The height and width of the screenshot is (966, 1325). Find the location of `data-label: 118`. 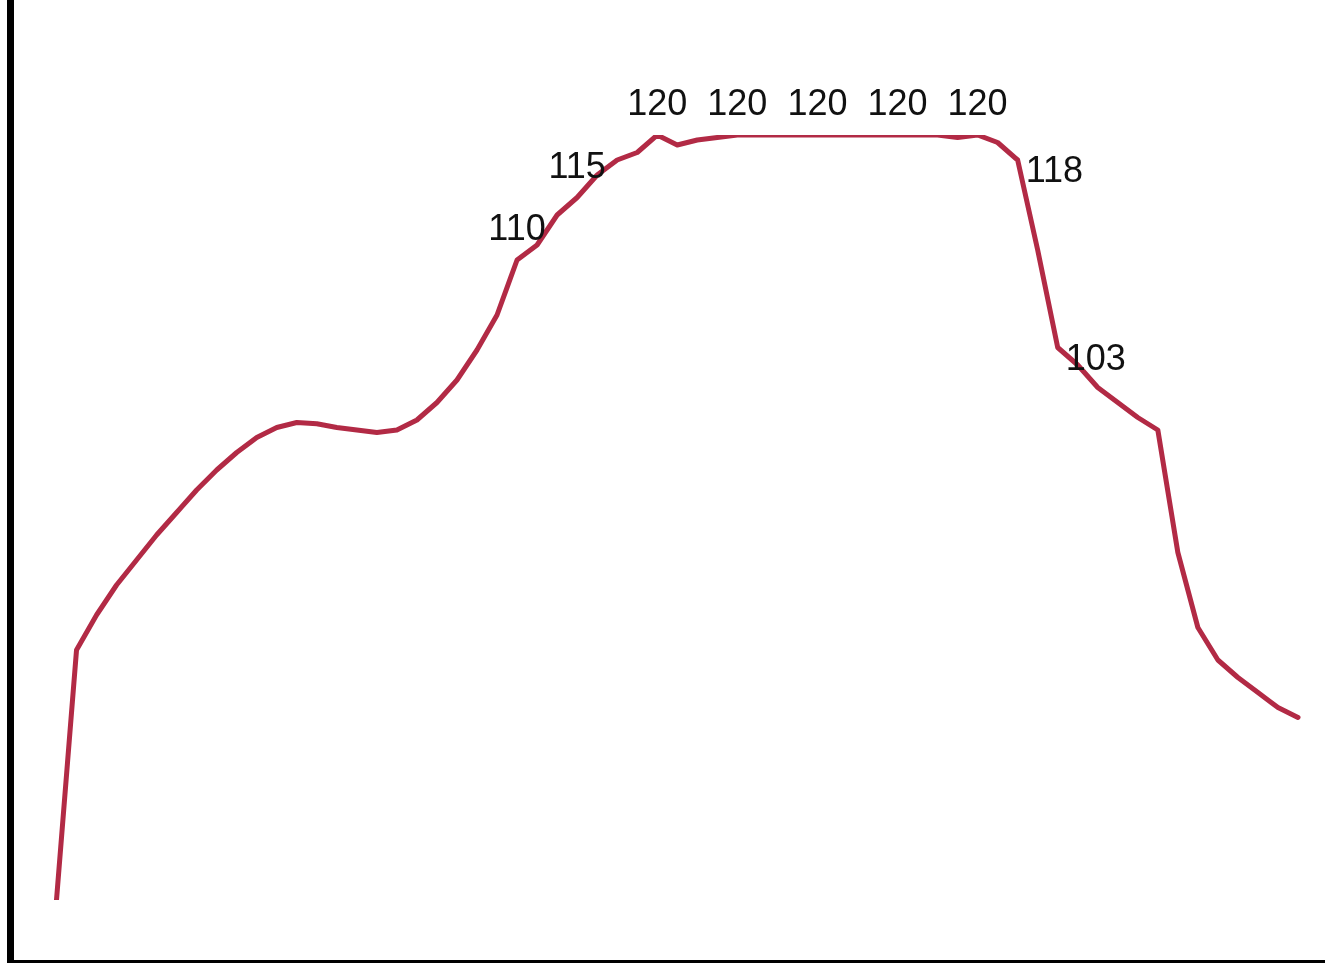

data-label: 118 is located at coordinates (1054, 169).